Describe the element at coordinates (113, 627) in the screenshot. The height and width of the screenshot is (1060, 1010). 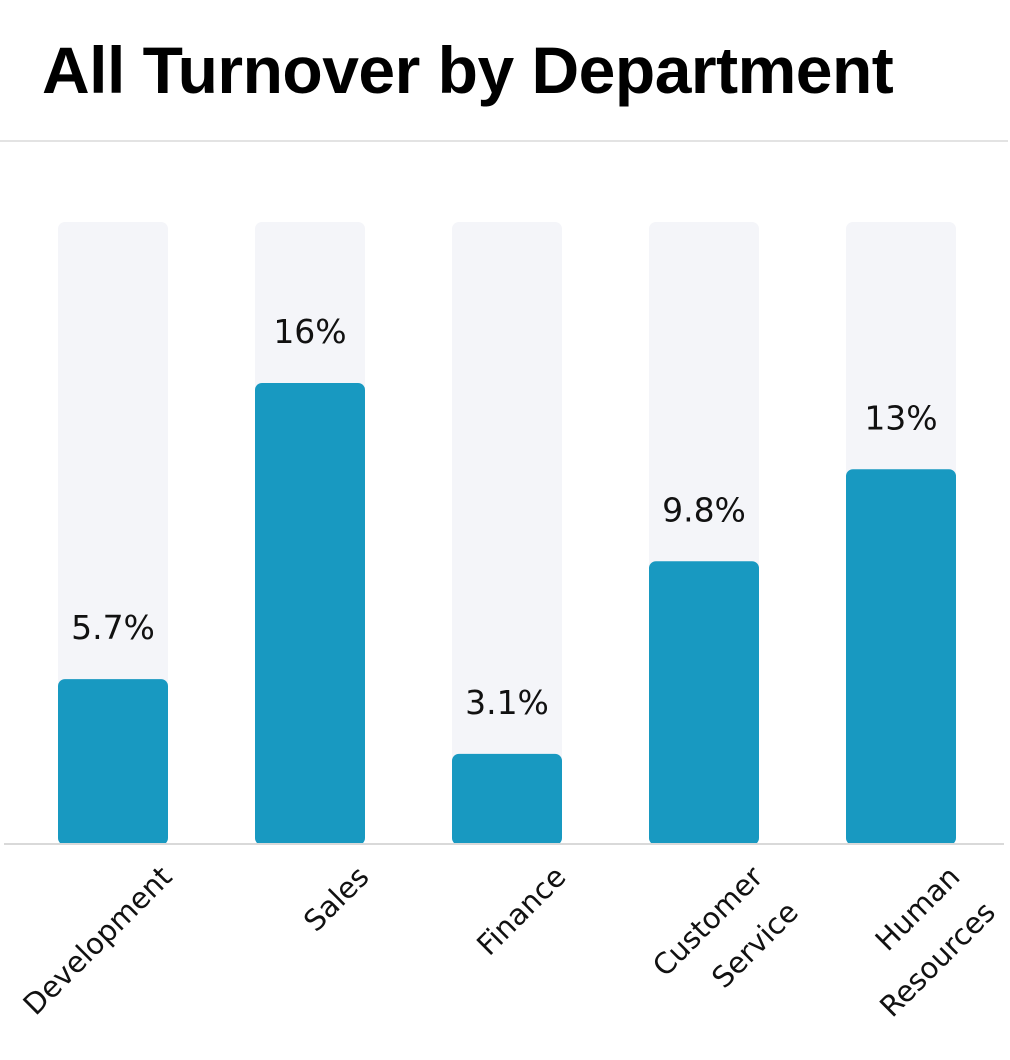
I see `bar-value-label: 5.7%` at that location.